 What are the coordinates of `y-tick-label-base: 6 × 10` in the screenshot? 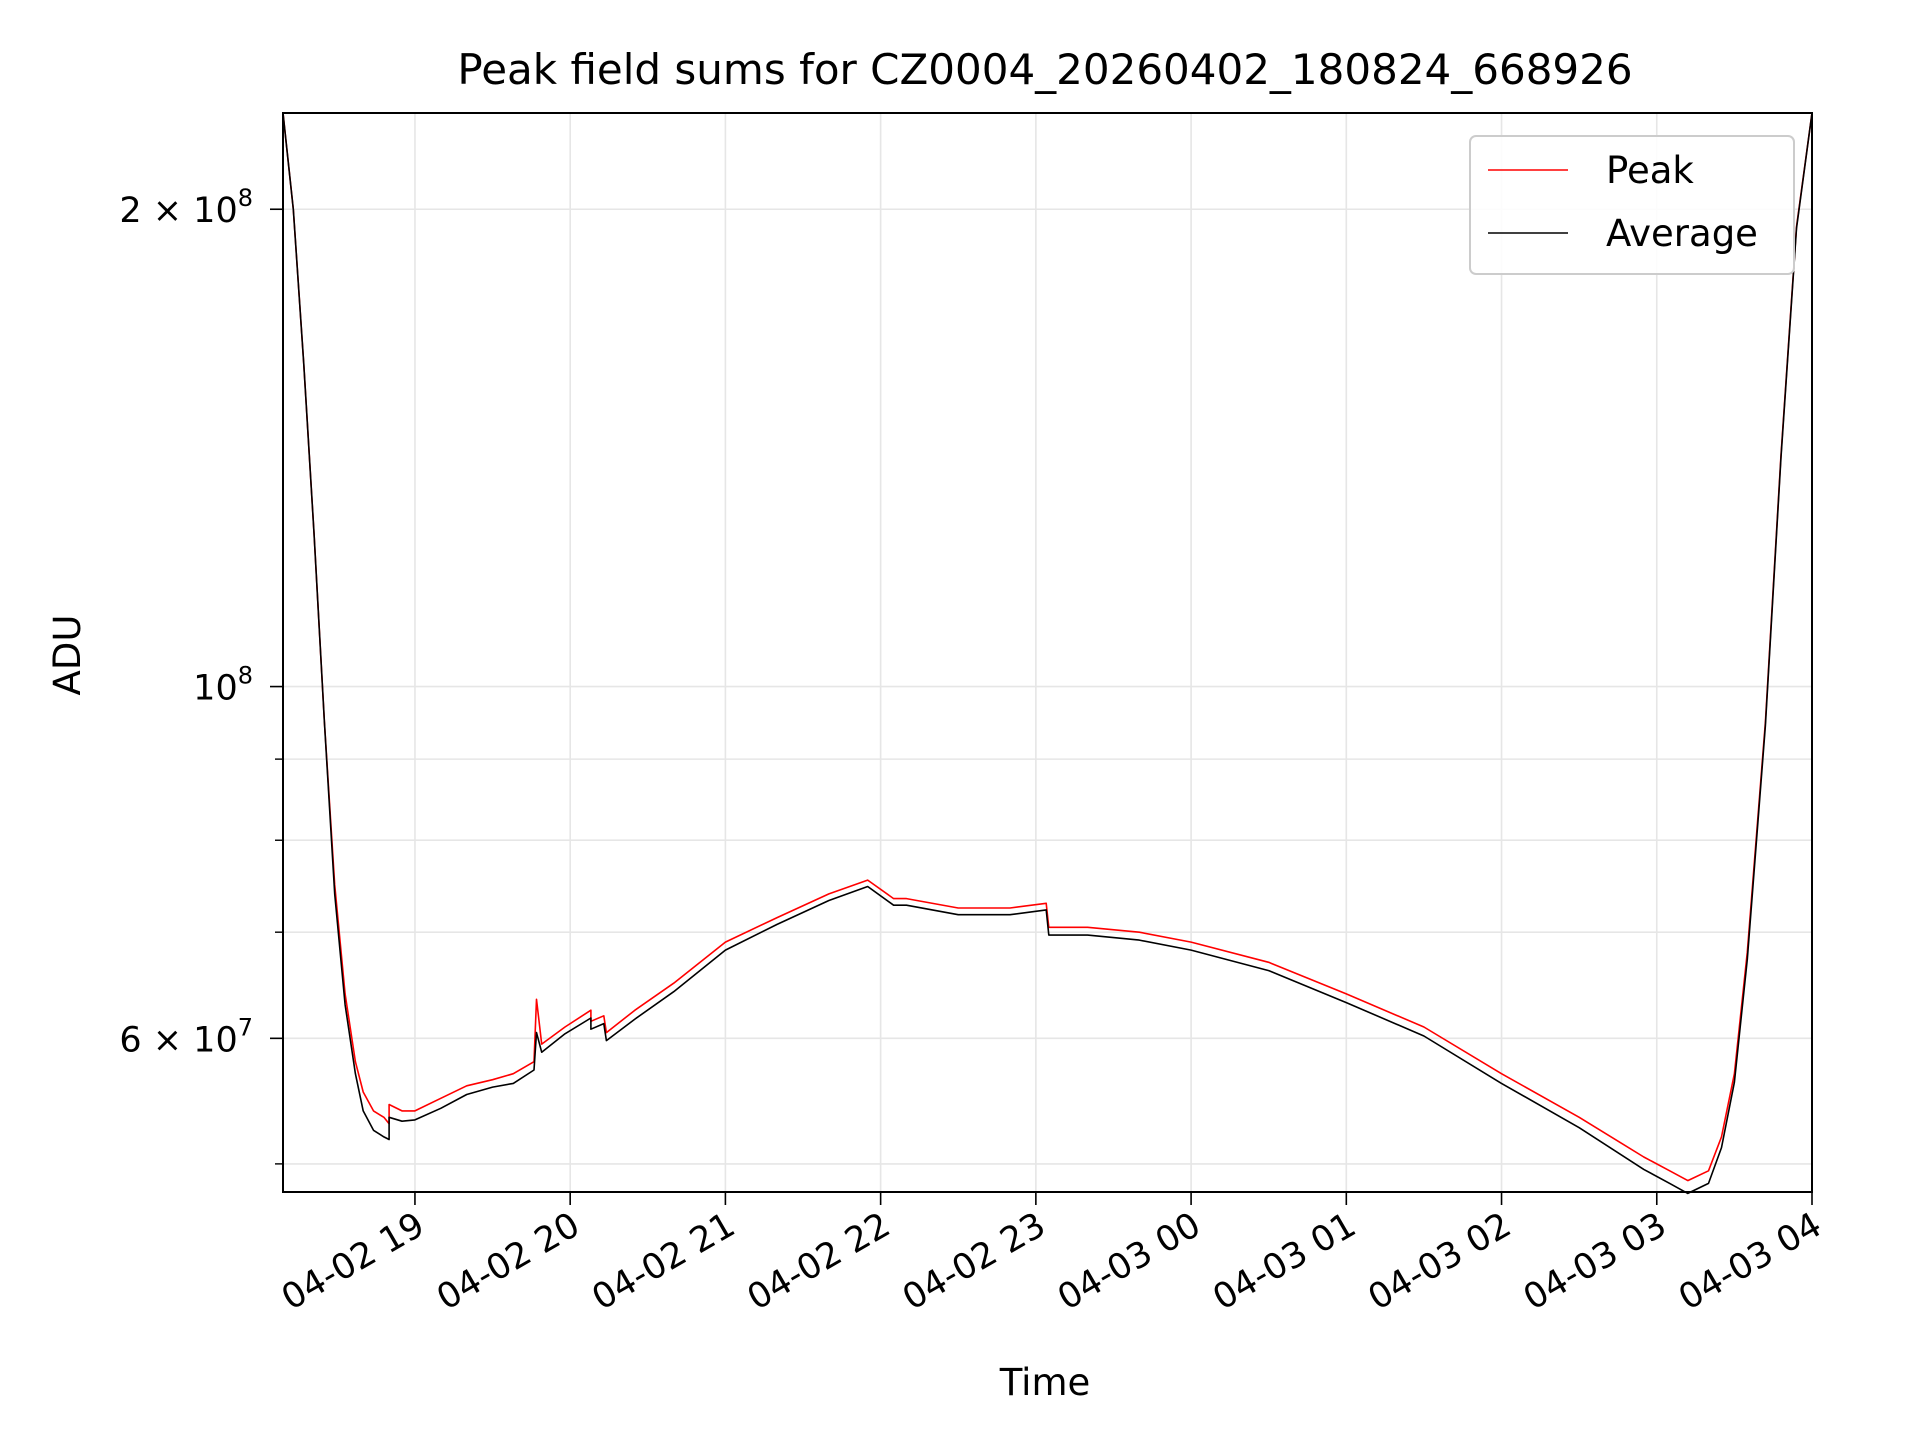 It's located at (178, 1040).